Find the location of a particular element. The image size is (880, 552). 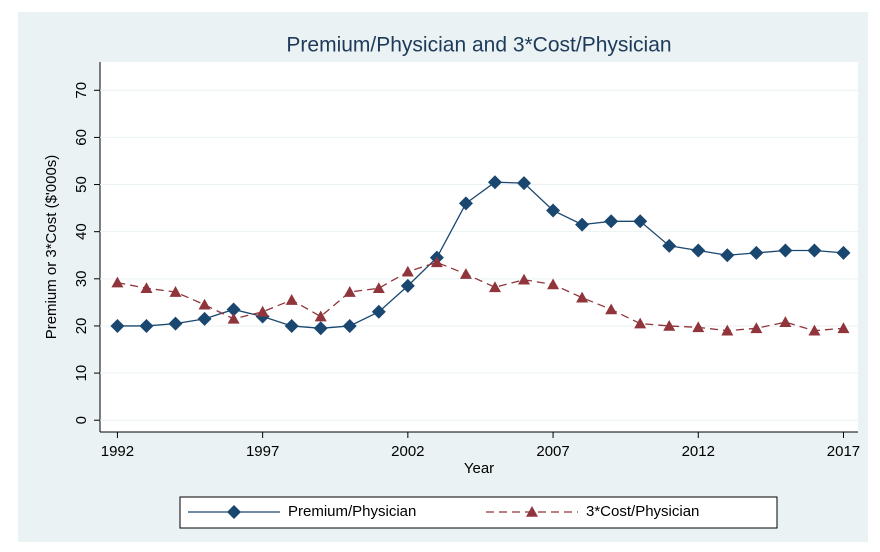

y-tick-label: 0 is located at coordinates (81, 420).